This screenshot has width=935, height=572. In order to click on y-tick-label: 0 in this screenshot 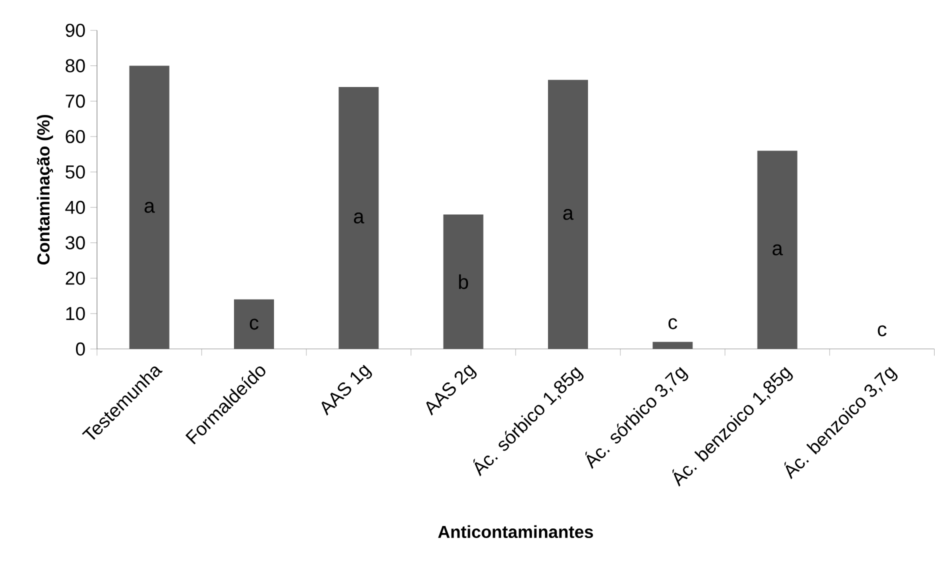, I will do `click(80, 349)`.